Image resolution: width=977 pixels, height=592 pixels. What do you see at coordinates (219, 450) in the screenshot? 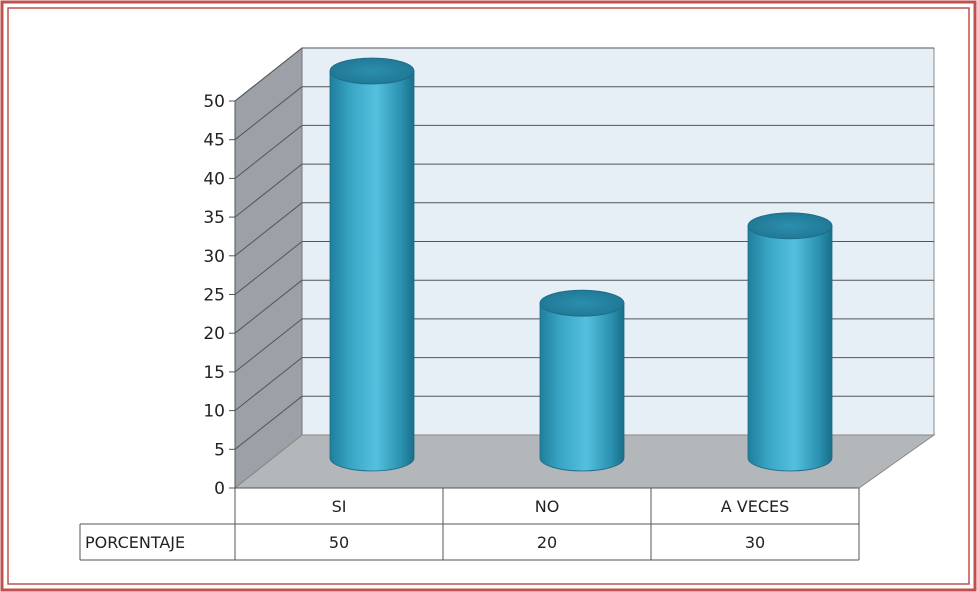
I see `y-tick-label: 5` at bounding box center [219, 450].